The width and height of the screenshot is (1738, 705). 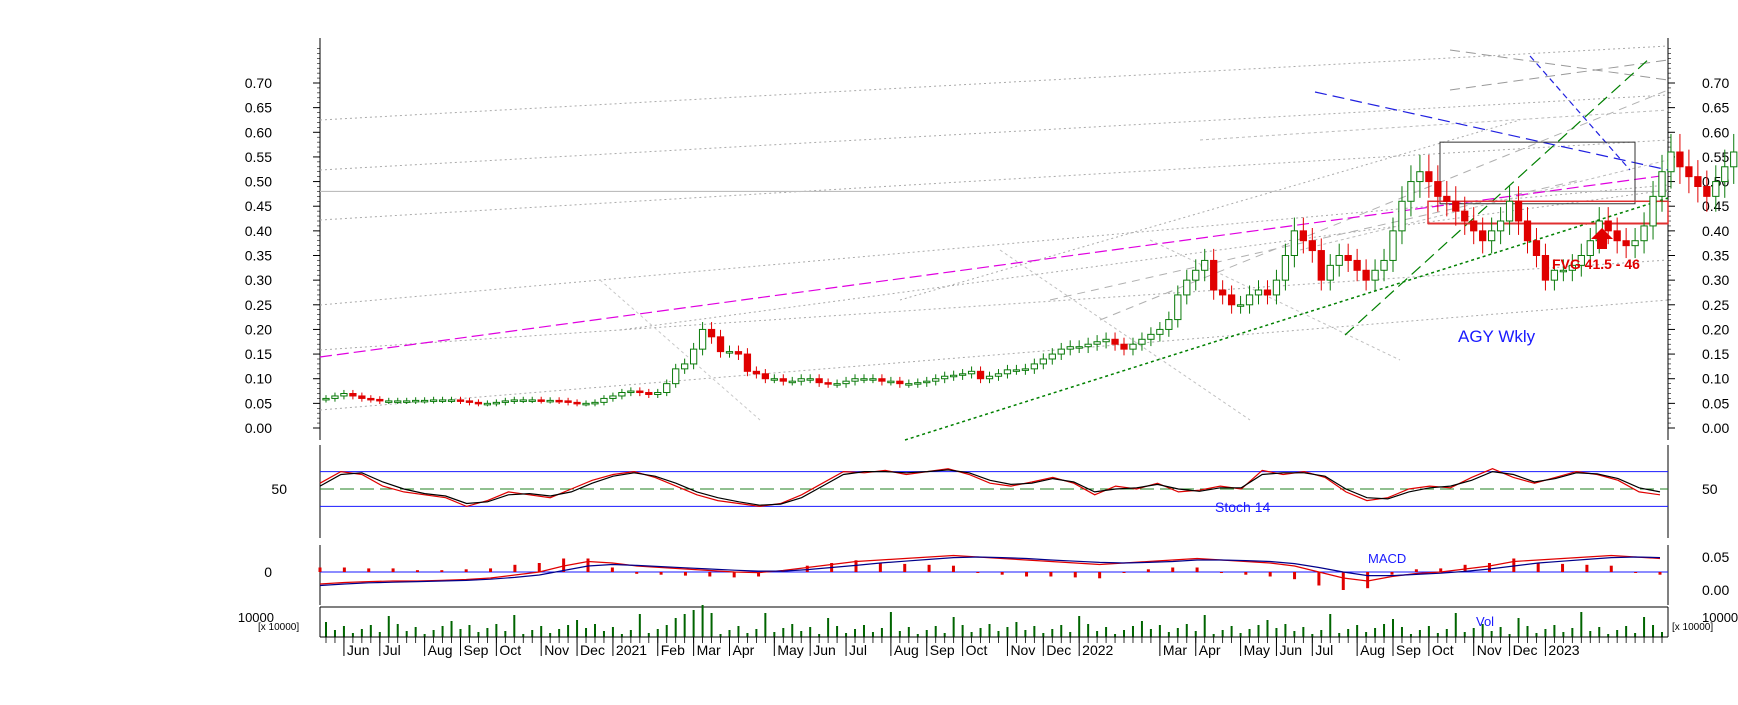 I want to click on left-price-tick-label: 0.50, so click(x=258, y=182).